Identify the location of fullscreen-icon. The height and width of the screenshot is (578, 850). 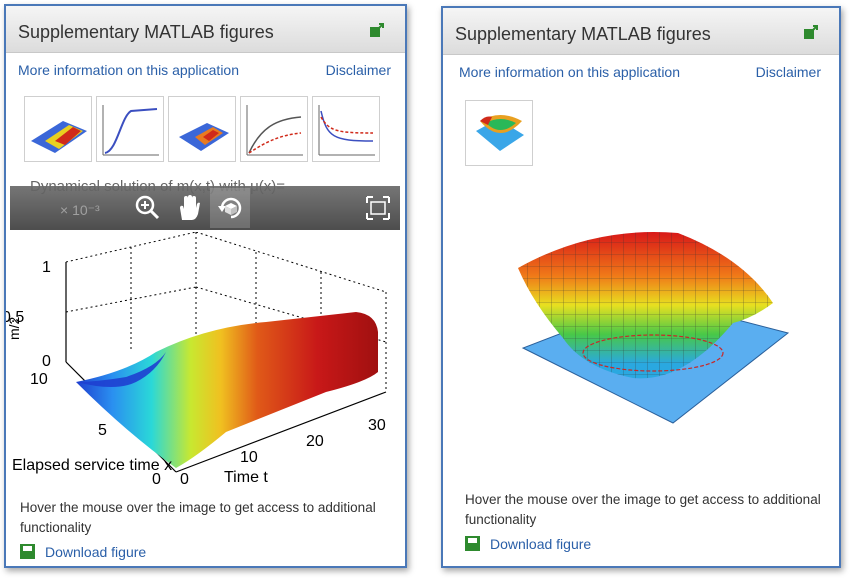
(378, 208).